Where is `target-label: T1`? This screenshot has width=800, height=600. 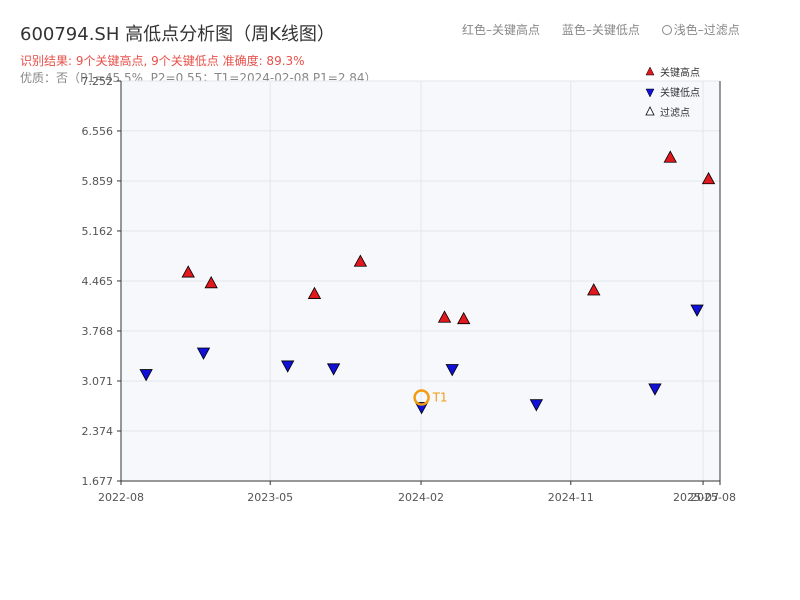 target-label: T1 is located at coordinates (440, 398).